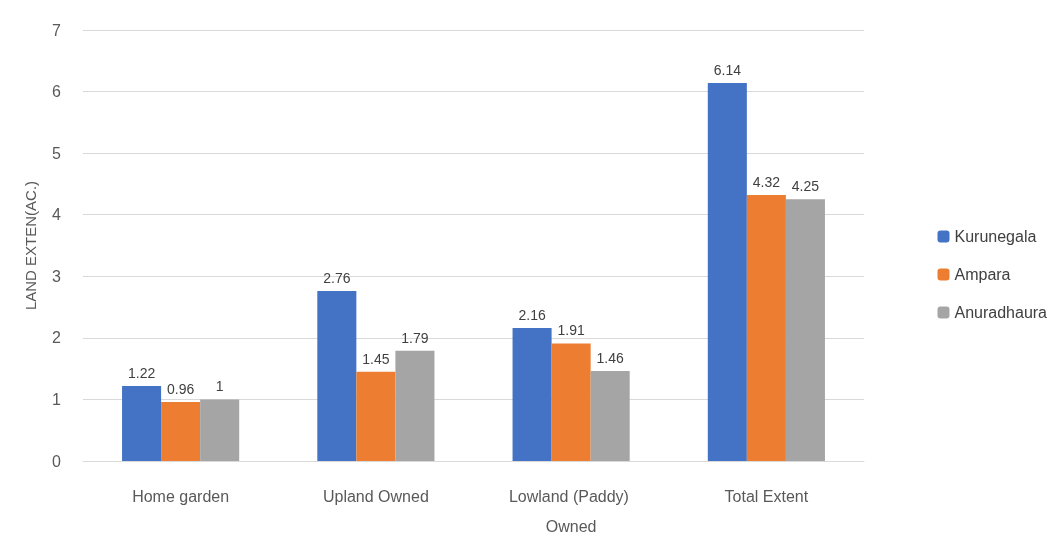 Image resolution: width=1062 pixels, height=549 pixels. What do you see at coordinates (375, 496) in the screenshot?
I see `x-tick-label: Upland Owned` at bounding box center [375, 496].